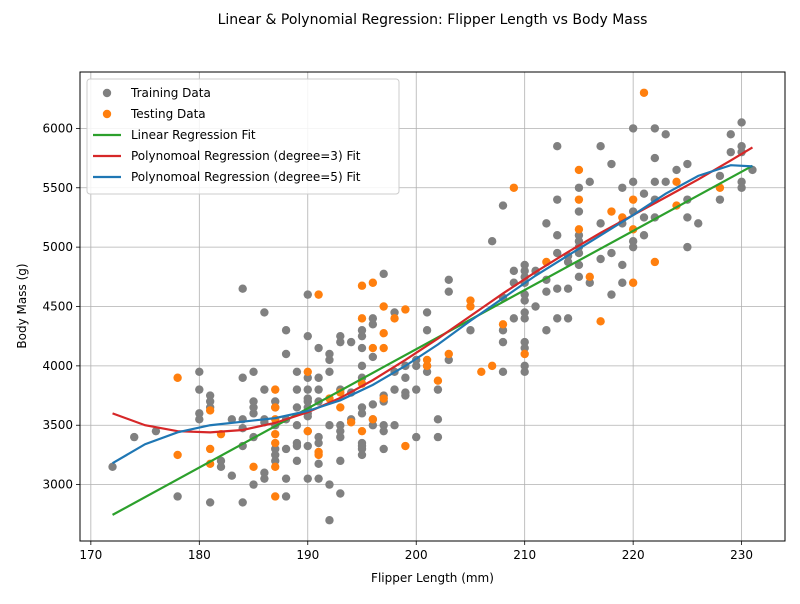 Image resolution: width=800 pixels, height=604 pixels. Describe the element at coordinates (193, 135) in the screenshot. I see `legend-label-linear-regression-fit: Linear Regression Fit` at that location.